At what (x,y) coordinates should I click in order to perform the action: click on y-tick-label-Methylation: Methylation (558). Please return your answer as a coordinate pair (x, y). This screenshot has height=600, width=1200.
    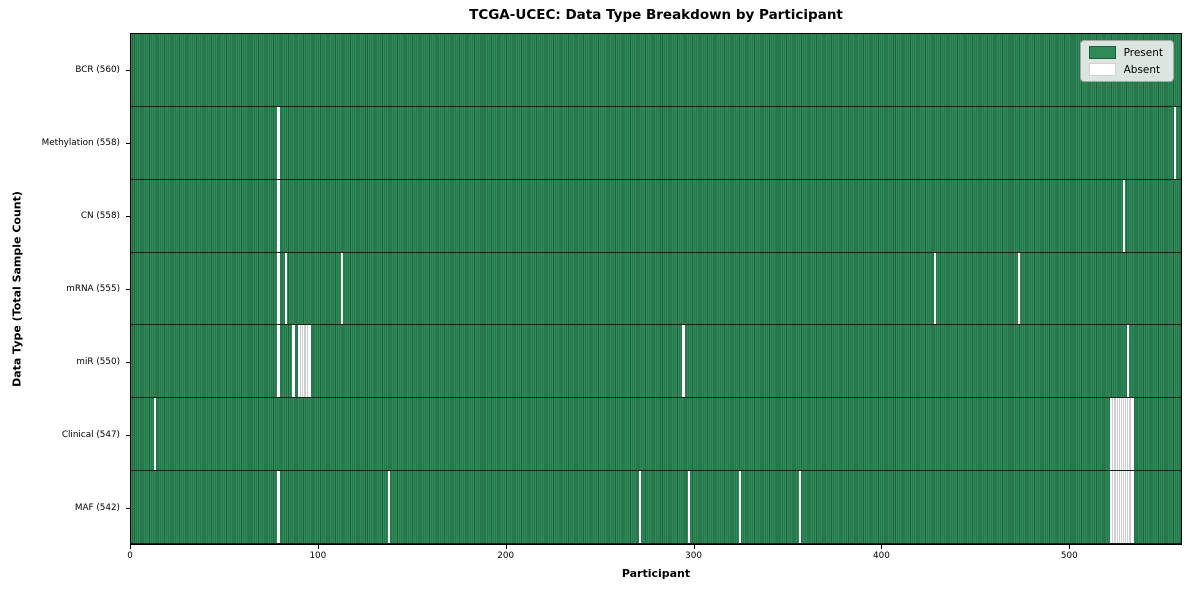
    Looking at the image, I should click on (80, 142).